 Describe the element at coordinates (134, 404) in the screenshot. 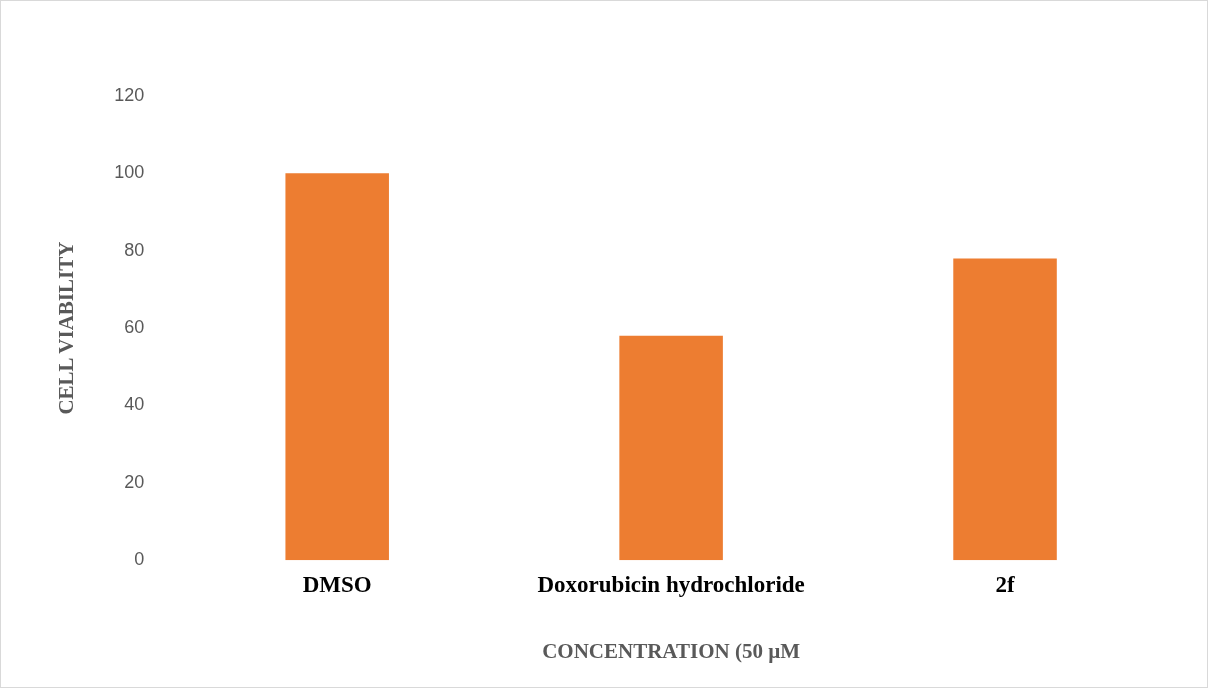

I see `y-tick-label: 40` at that location.